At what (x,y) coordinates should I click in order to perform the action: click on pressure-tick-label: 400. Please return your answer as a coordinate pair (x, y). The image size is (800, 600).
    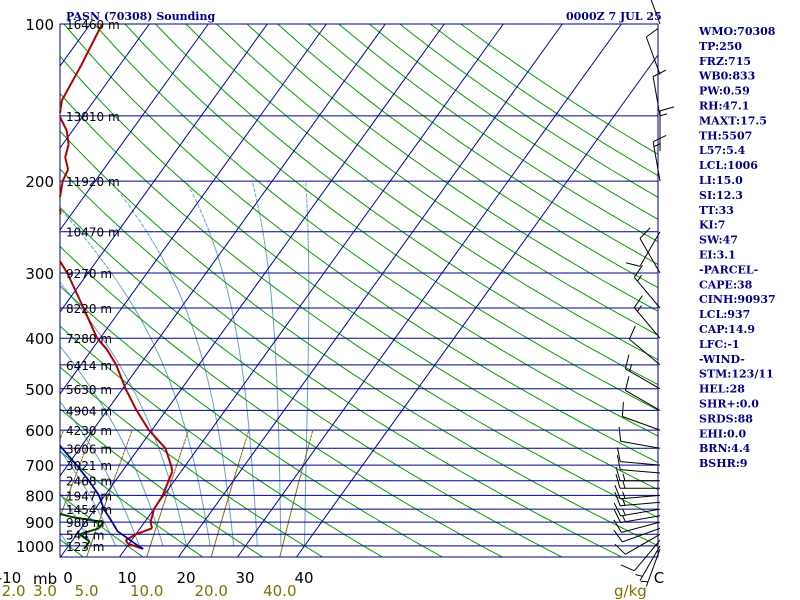
    Looking at the image, I should click on (39, 339).